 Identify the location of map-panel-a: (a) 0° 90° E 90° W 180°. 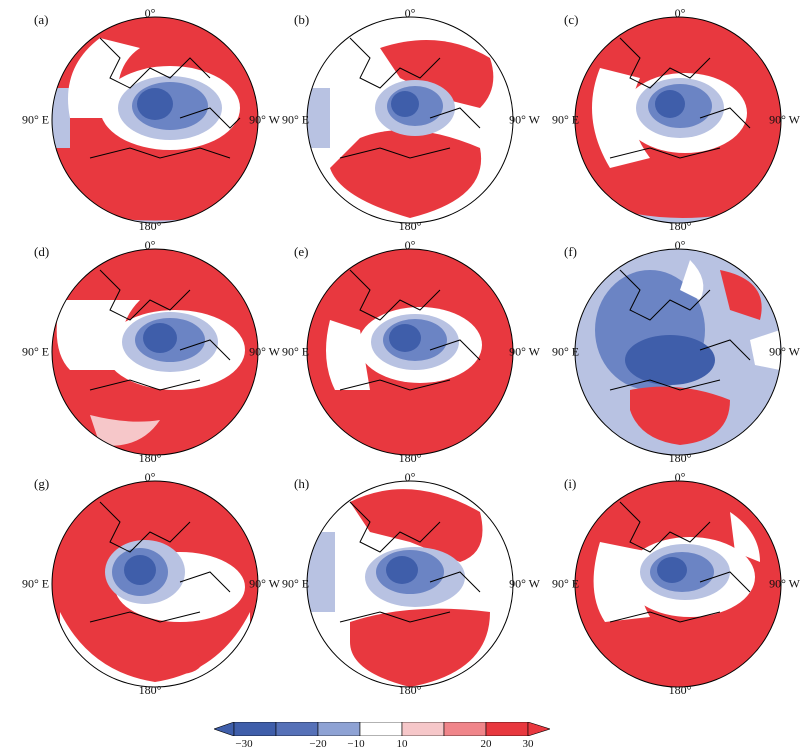
(151, 119).